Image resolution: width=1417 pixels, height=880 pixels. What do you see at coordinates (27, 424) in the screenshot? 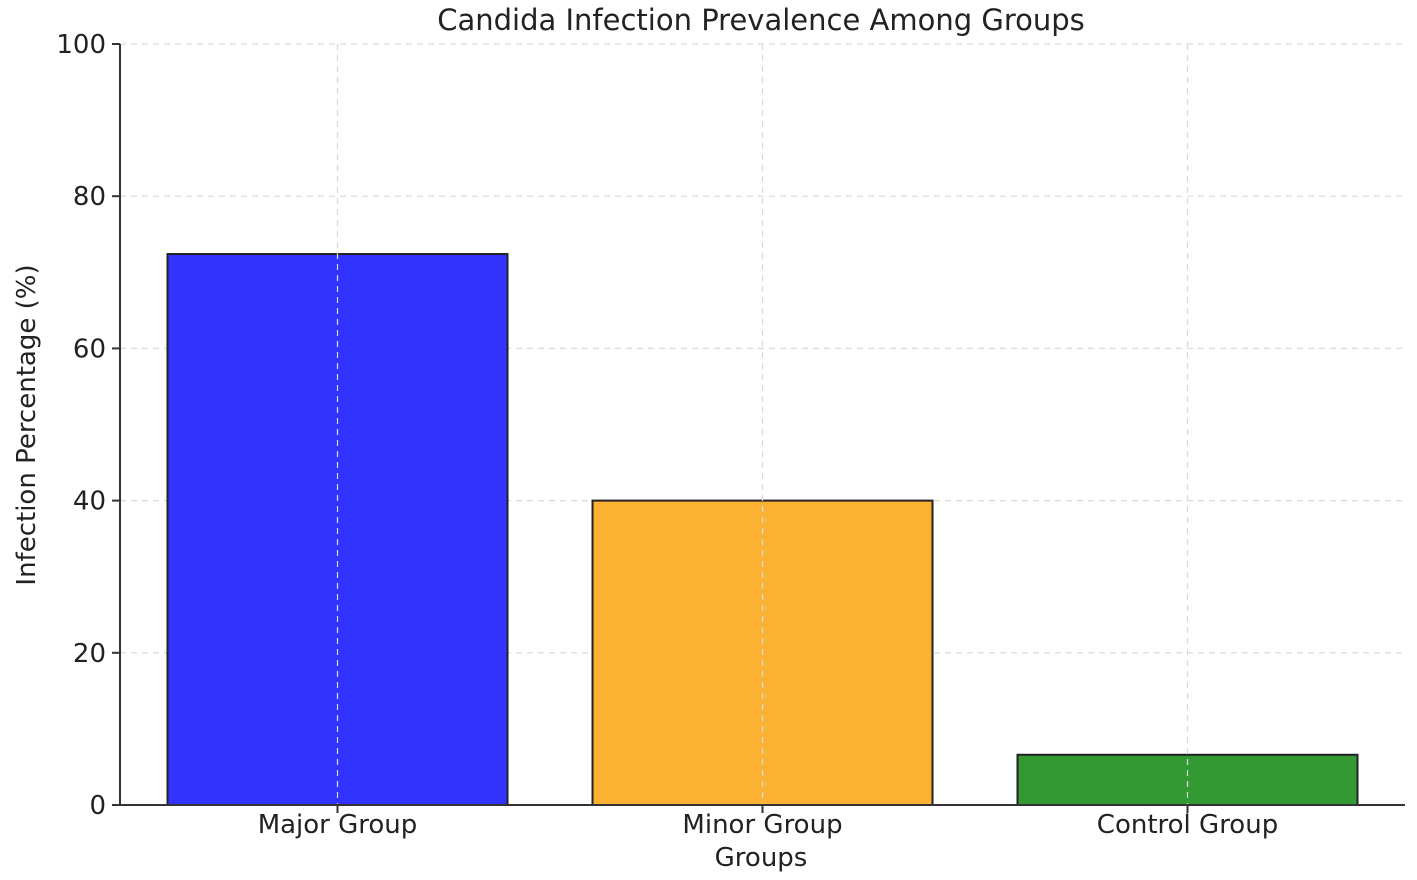
I see `y-axis-label: Infection Percentage (%)` at bounding box center [27, 424].